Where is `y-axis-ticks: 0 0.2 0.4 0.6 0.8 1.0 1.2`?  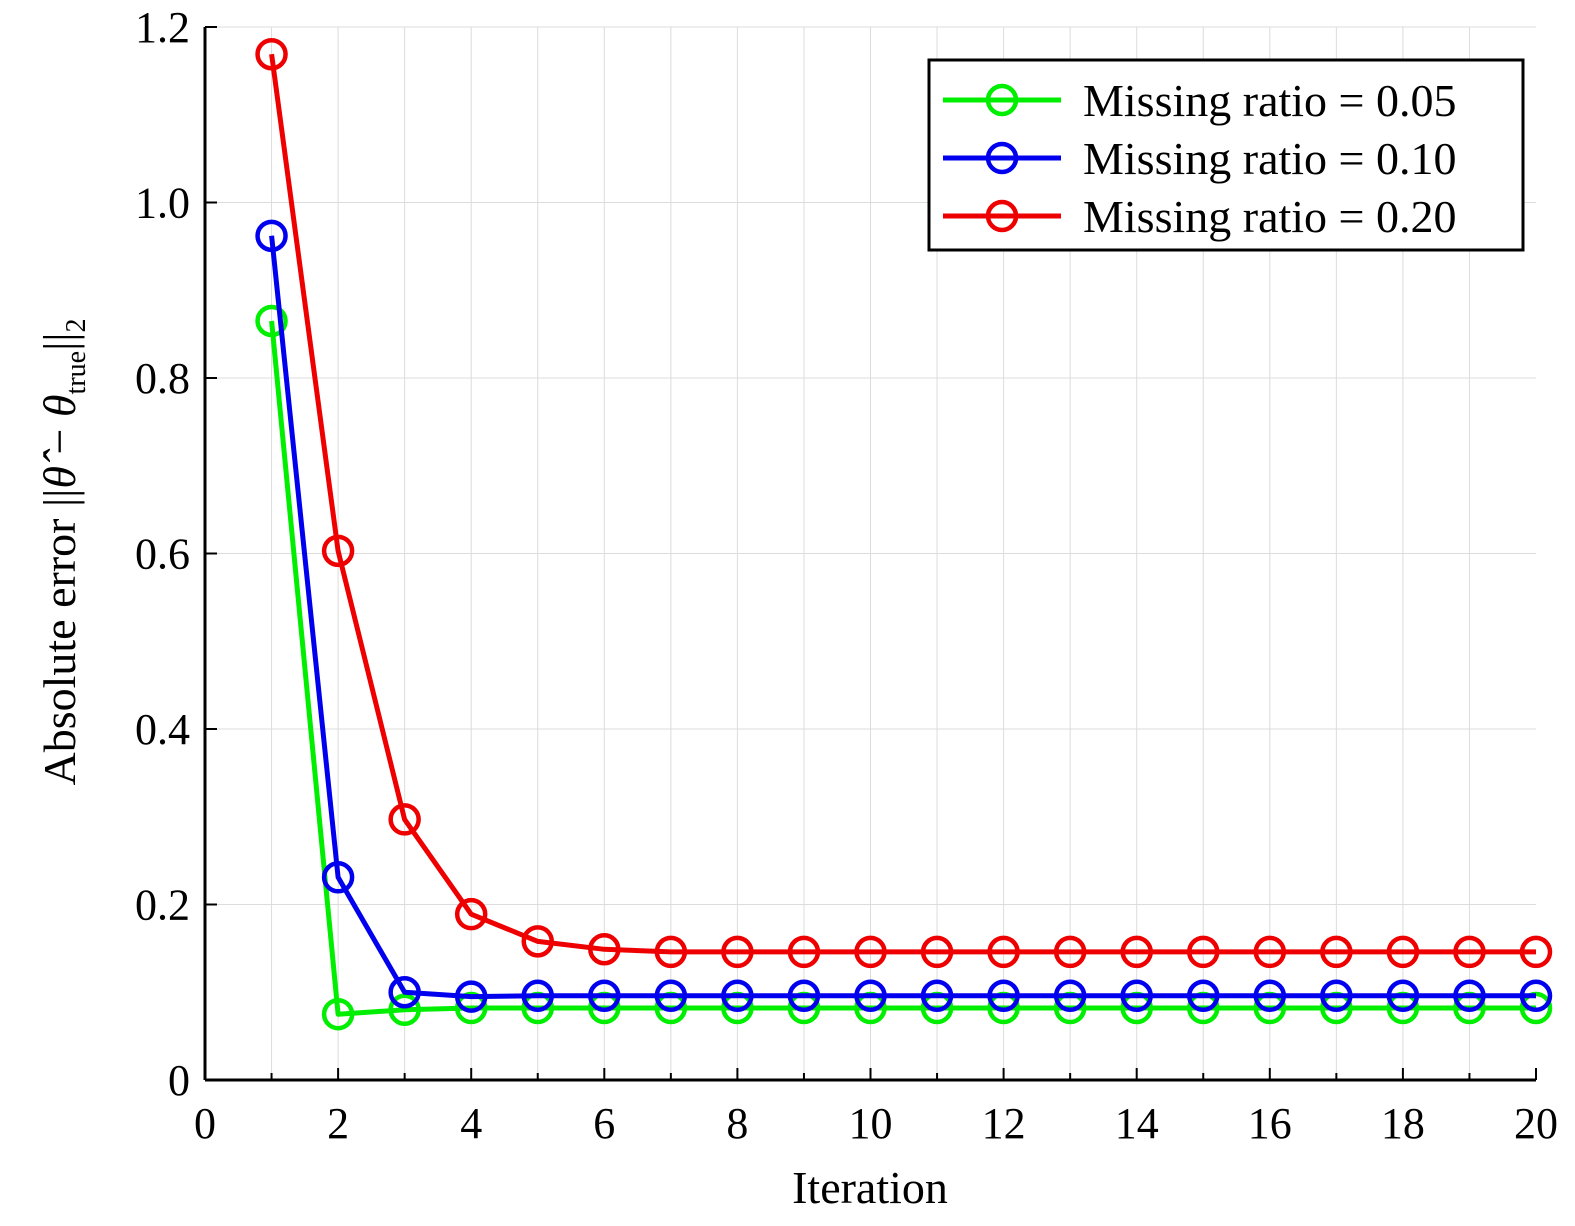
y-axis-ticks: 0 0.2 0.4 0.6 0.8 1.0 1.2 is located at coordinates (176, 554).